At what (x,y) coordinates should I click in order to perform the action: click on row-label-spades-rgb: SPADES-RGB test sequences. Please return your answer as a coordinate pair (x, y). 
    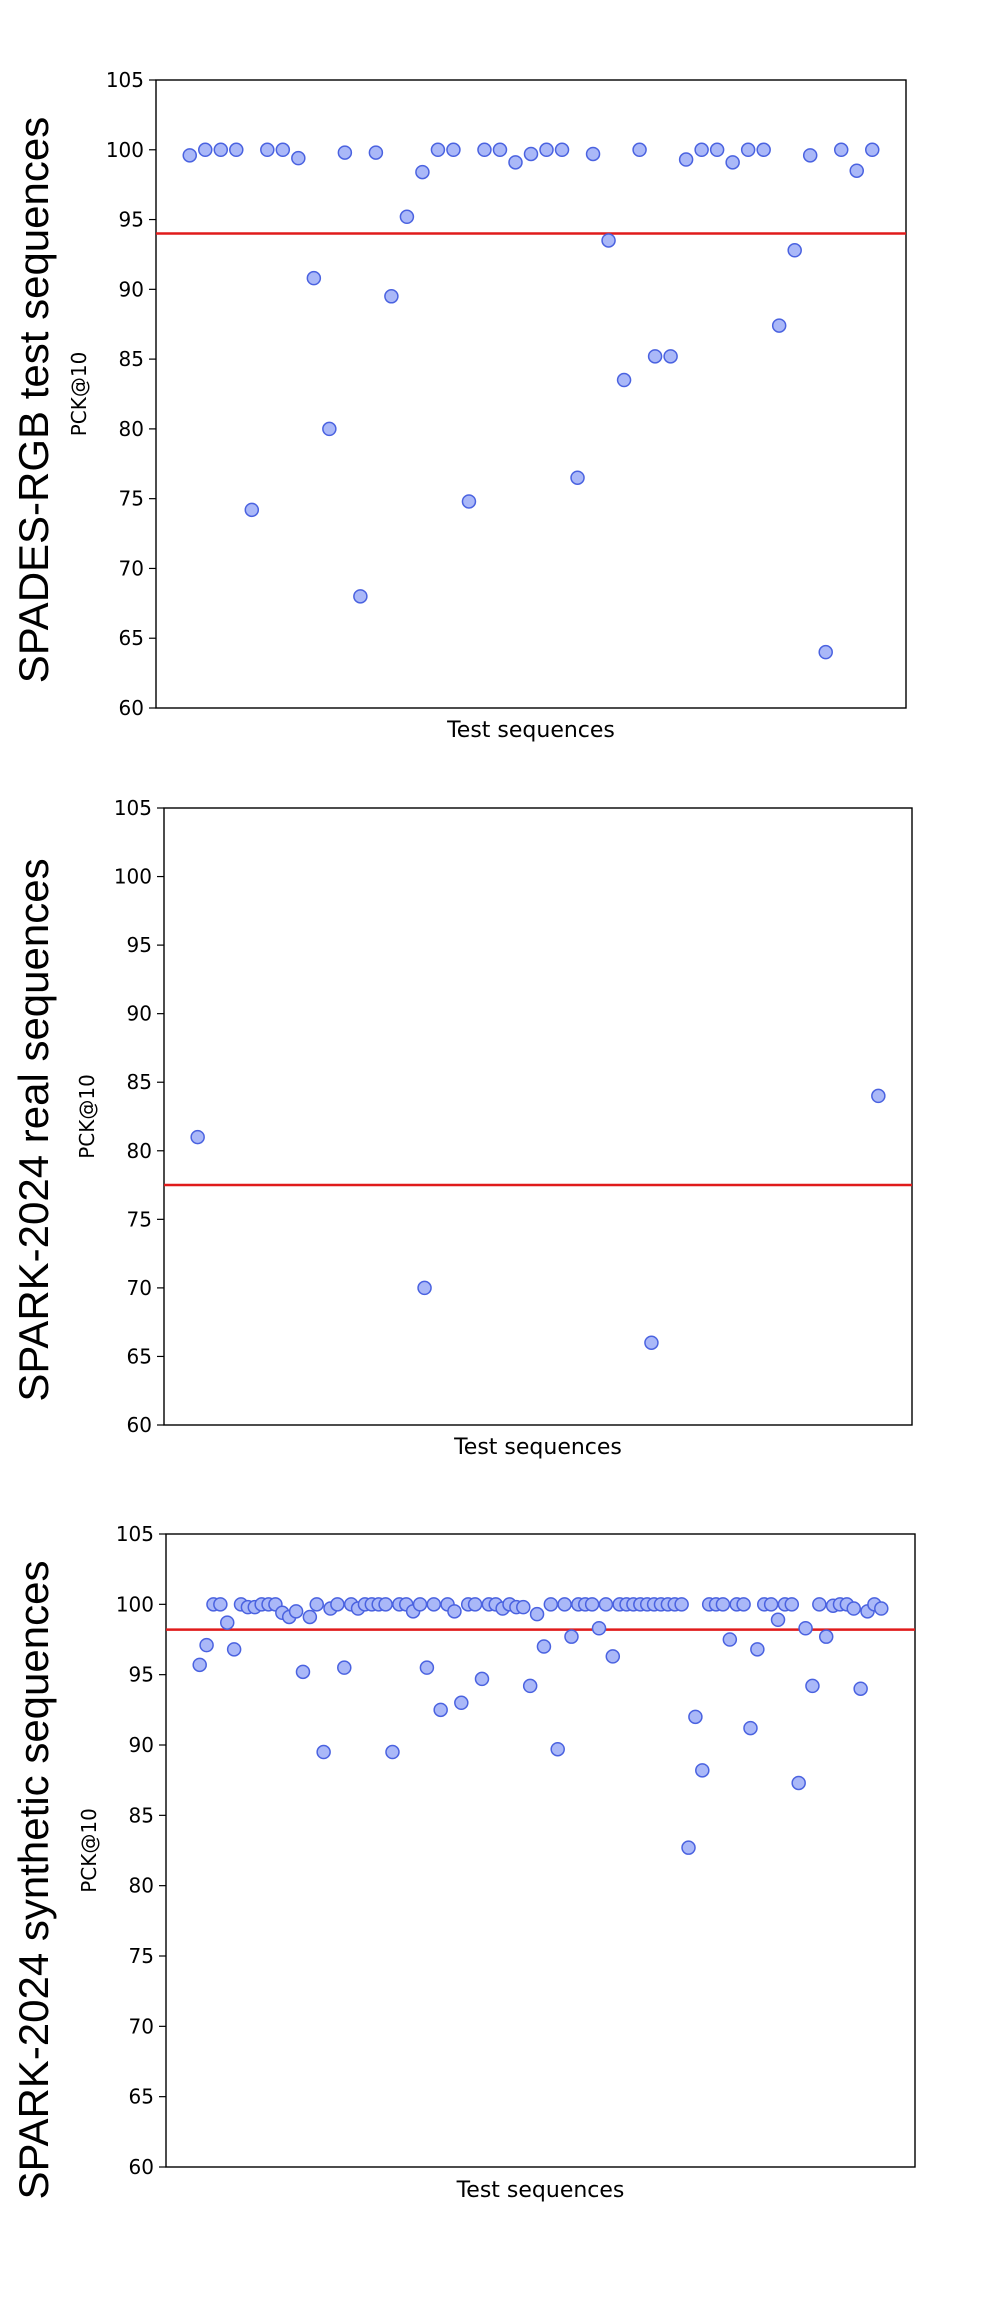
    Looking at the image, I should click on (33, 400).